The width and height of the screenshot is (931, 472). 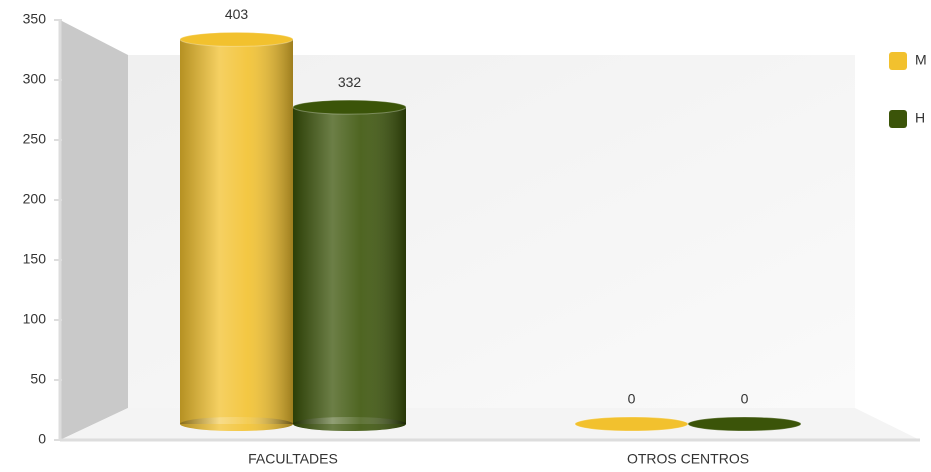 I want to click on value-label: 403, so click(x=237, y=14).